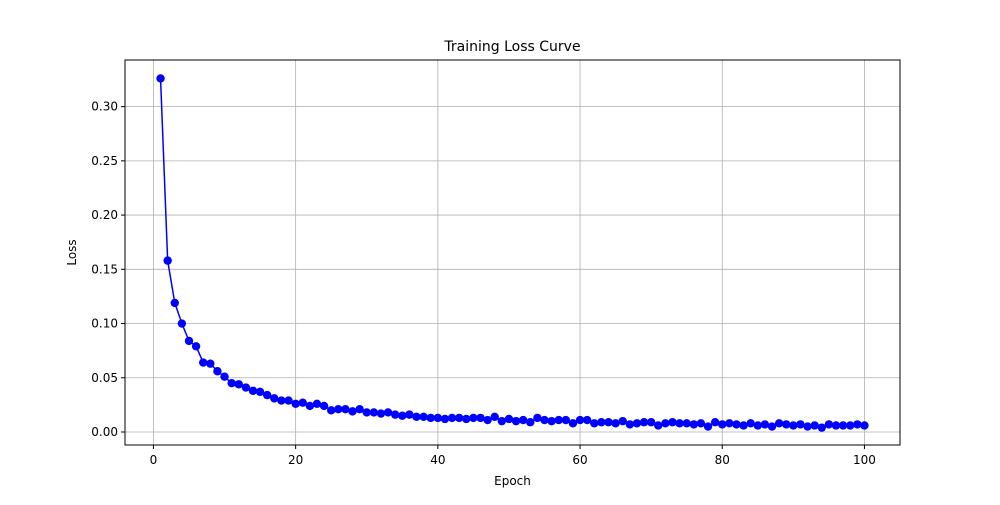  Describe the element at coordinates (72, 252) in the screenshot. I see `y-axis-label: Loss` at that location.